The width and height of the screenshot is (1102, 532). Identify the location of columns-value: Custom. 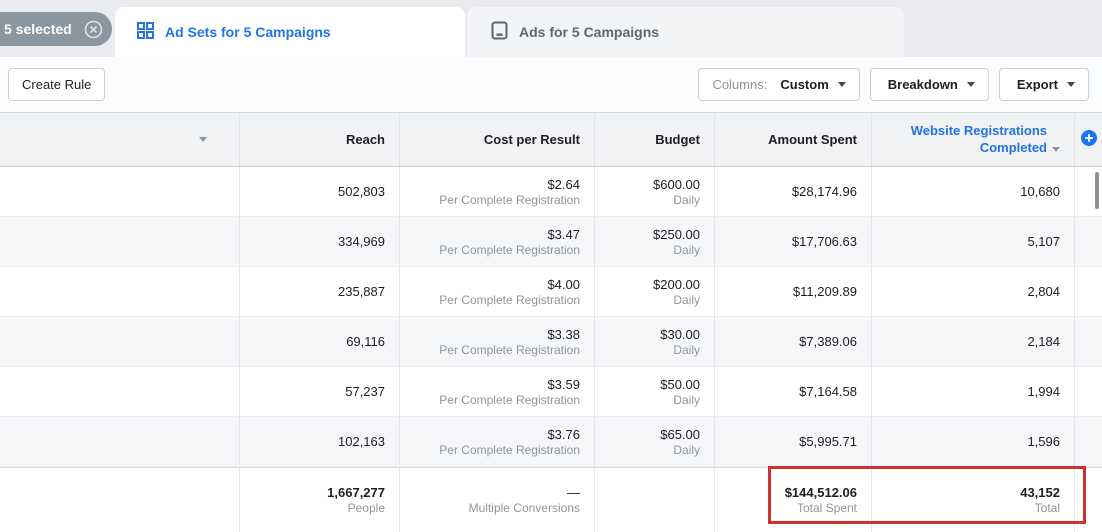
(804, 84).